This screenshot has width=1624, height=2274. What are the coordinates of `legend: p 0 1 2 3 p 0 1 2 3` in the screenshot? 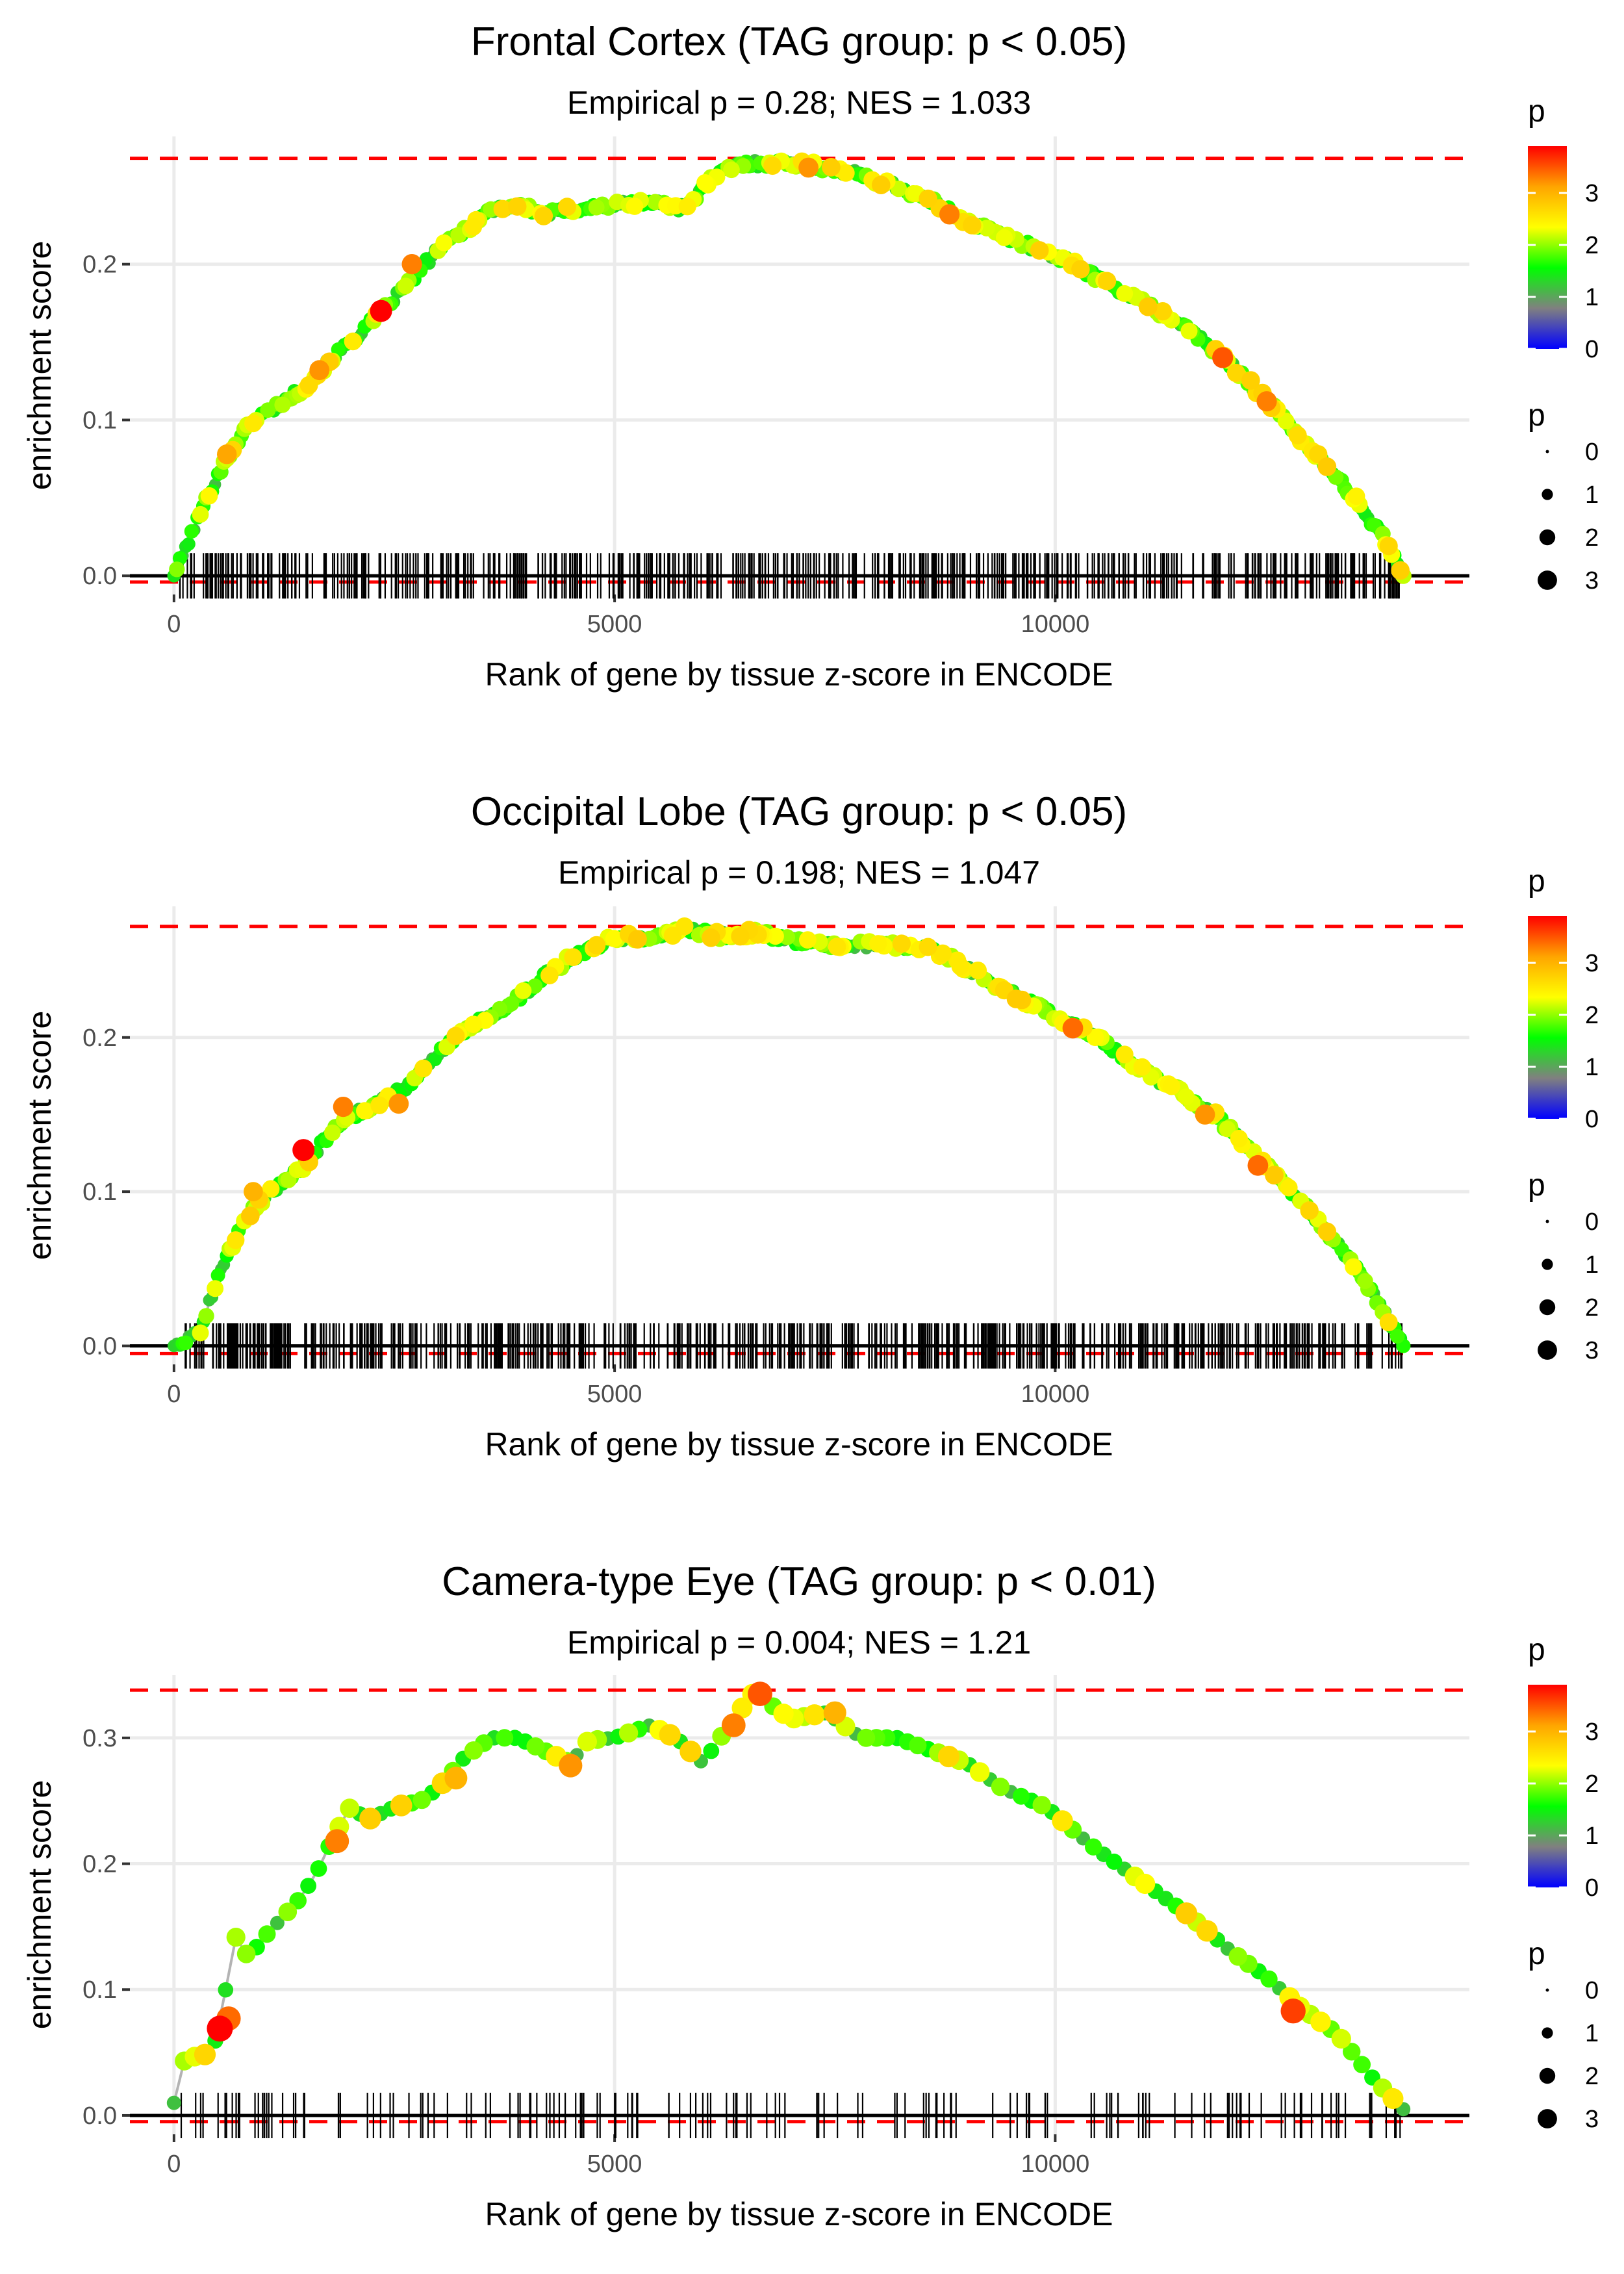 It's located at (1563, 1883).